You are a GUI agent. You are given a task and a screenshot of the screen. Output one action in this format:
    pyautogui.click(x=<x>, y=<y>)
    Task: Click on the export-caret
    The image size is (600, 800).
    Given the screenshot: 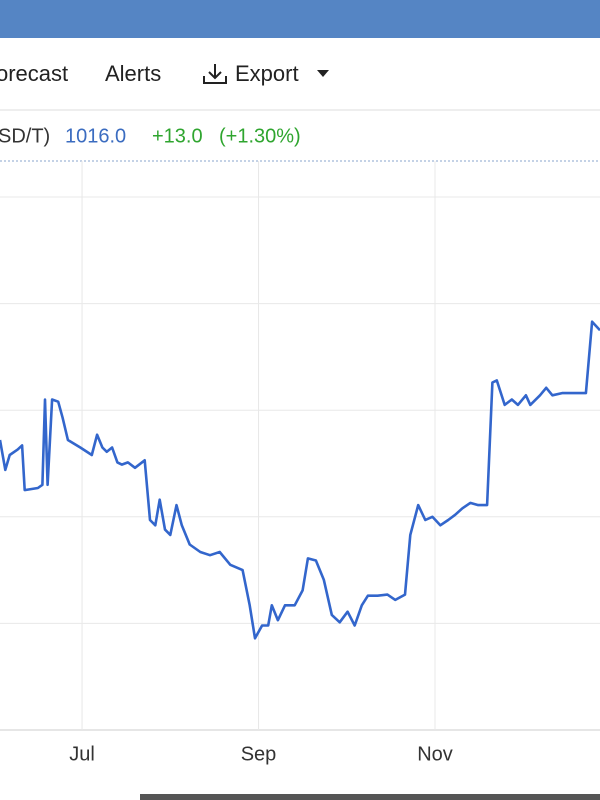 What is the action you would take?
    pyautogui.click(x=323, y=73)
    